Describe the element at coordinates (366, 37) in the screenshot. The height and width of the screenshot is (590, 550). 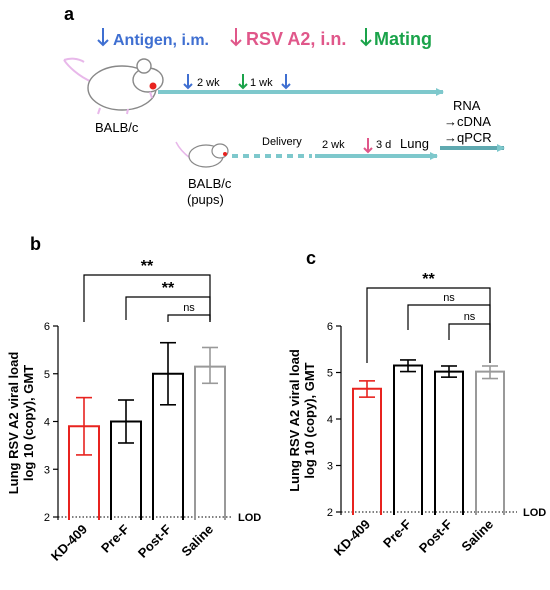
I see `mating-arrow-icon` at that location.